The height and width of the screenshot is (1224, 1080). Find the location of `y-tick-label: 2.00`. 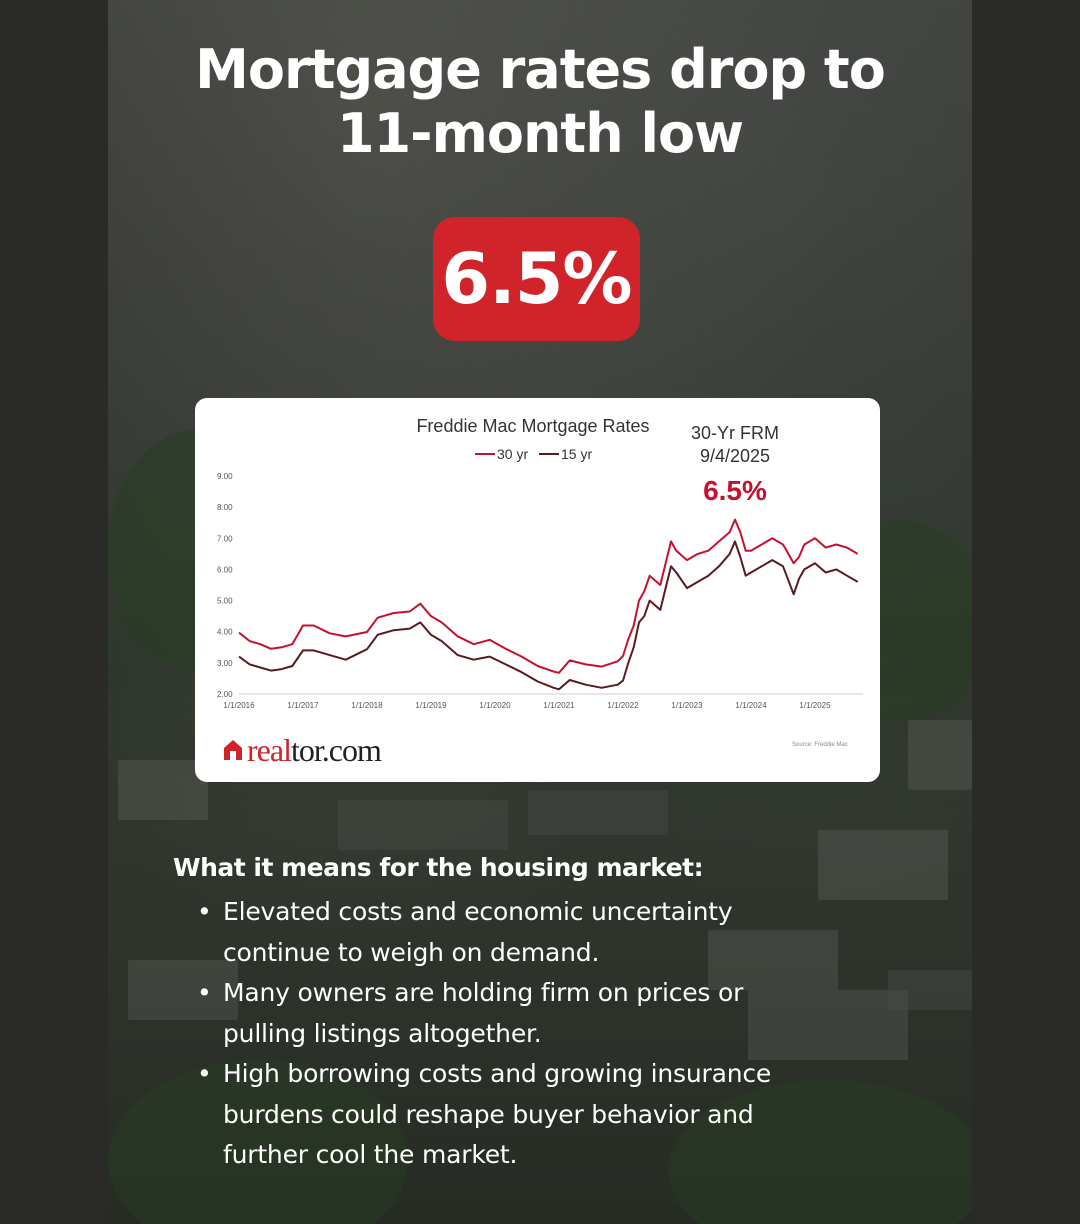

y-tick-label: 2.00 is located at coordinates (225, 694).